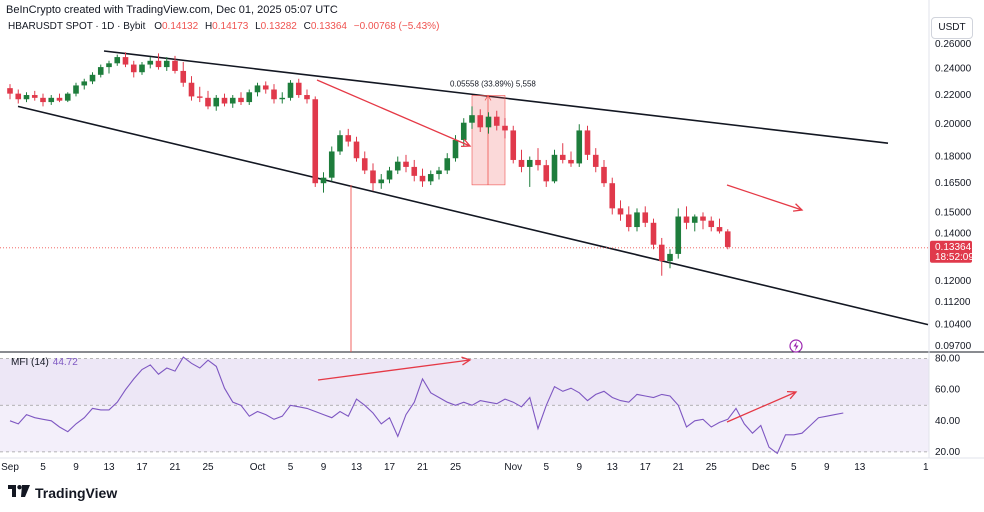 The width and height of the screenshot is (984, 512). Describe the element at coordinates (258, 26) in the screenshot. I see `low-key: L` at that location.